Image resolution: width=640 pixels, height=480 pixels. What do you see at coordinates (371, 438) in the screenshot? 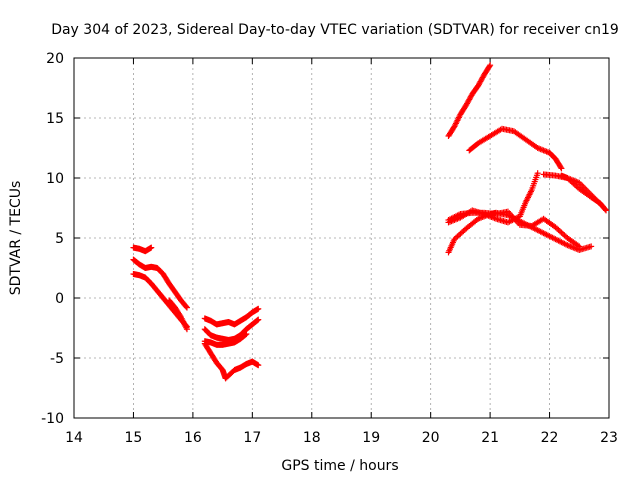
I see `x-tick-label: 19` at bounding box center [371, 438].